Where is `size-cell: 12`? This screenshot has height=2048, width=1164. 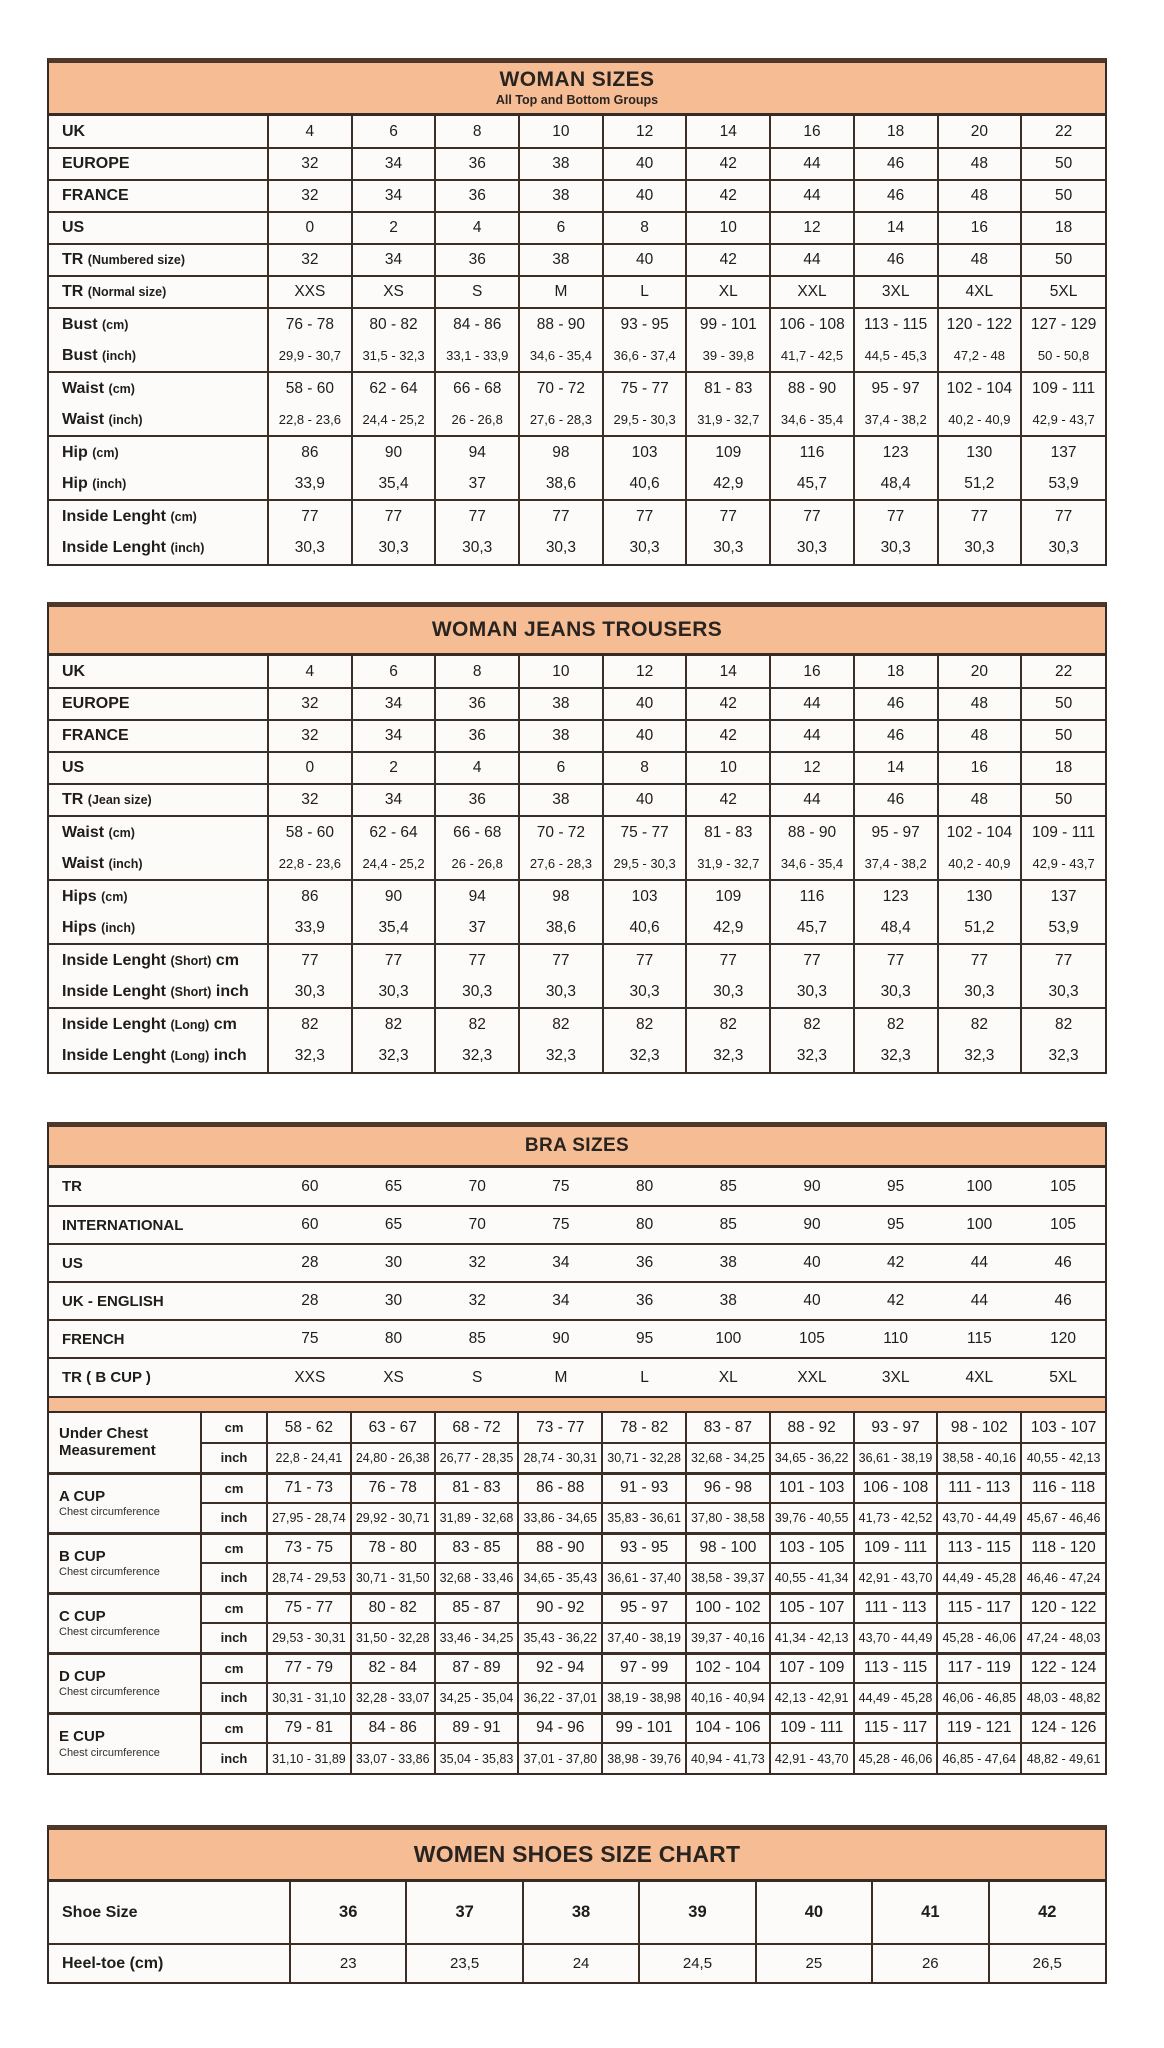
size-cell: 12 is located at coordinates (812, 768).